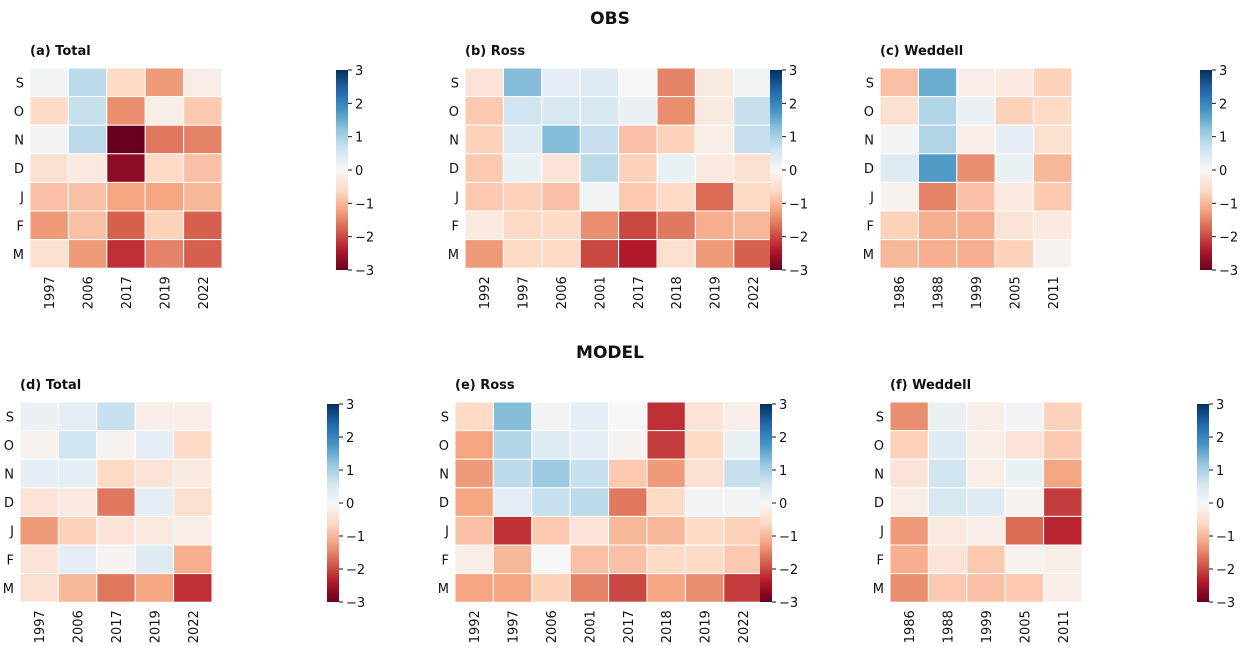 The width and height of the screenshot is (1256, 646). Describe the element at coordinates (485, 385) in the screenshot. I see `panel-title: (e) Ross` at that location.